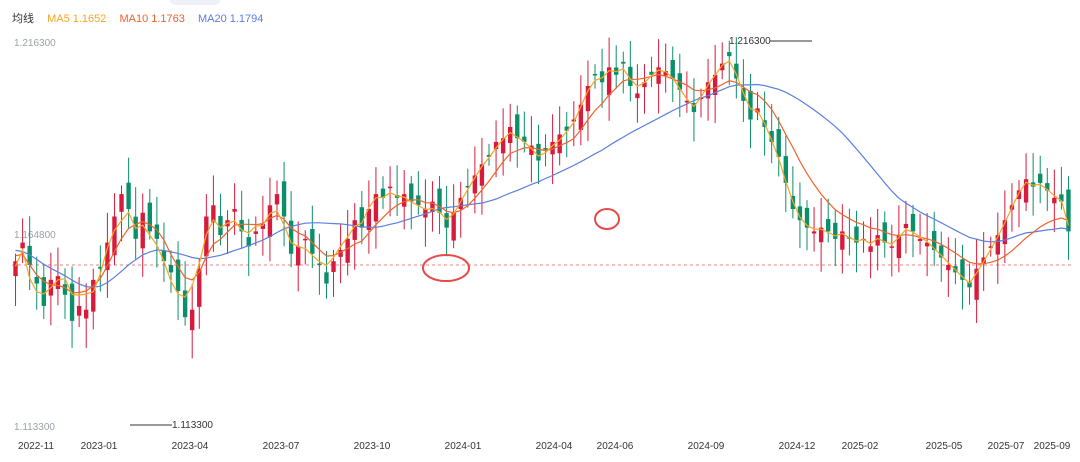 The width and height of the screenshot is (1080, 462). I want to click on x-tick-label: 2023-01, so click(99, 446).